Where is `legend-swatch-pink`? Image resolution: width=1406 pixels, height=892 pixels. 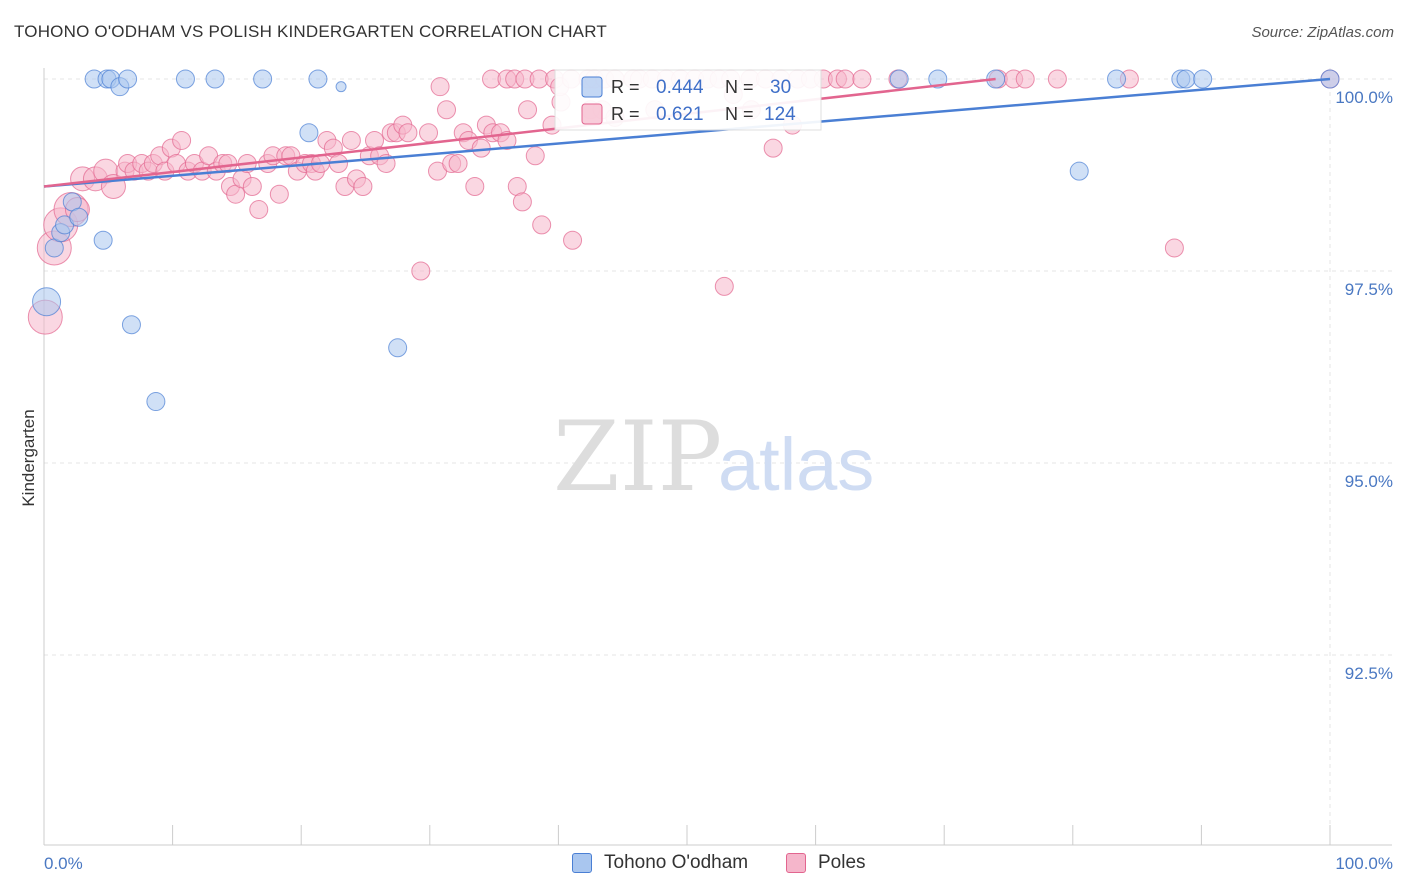 legend-swatch-pink is located at coordinates (592, 114).